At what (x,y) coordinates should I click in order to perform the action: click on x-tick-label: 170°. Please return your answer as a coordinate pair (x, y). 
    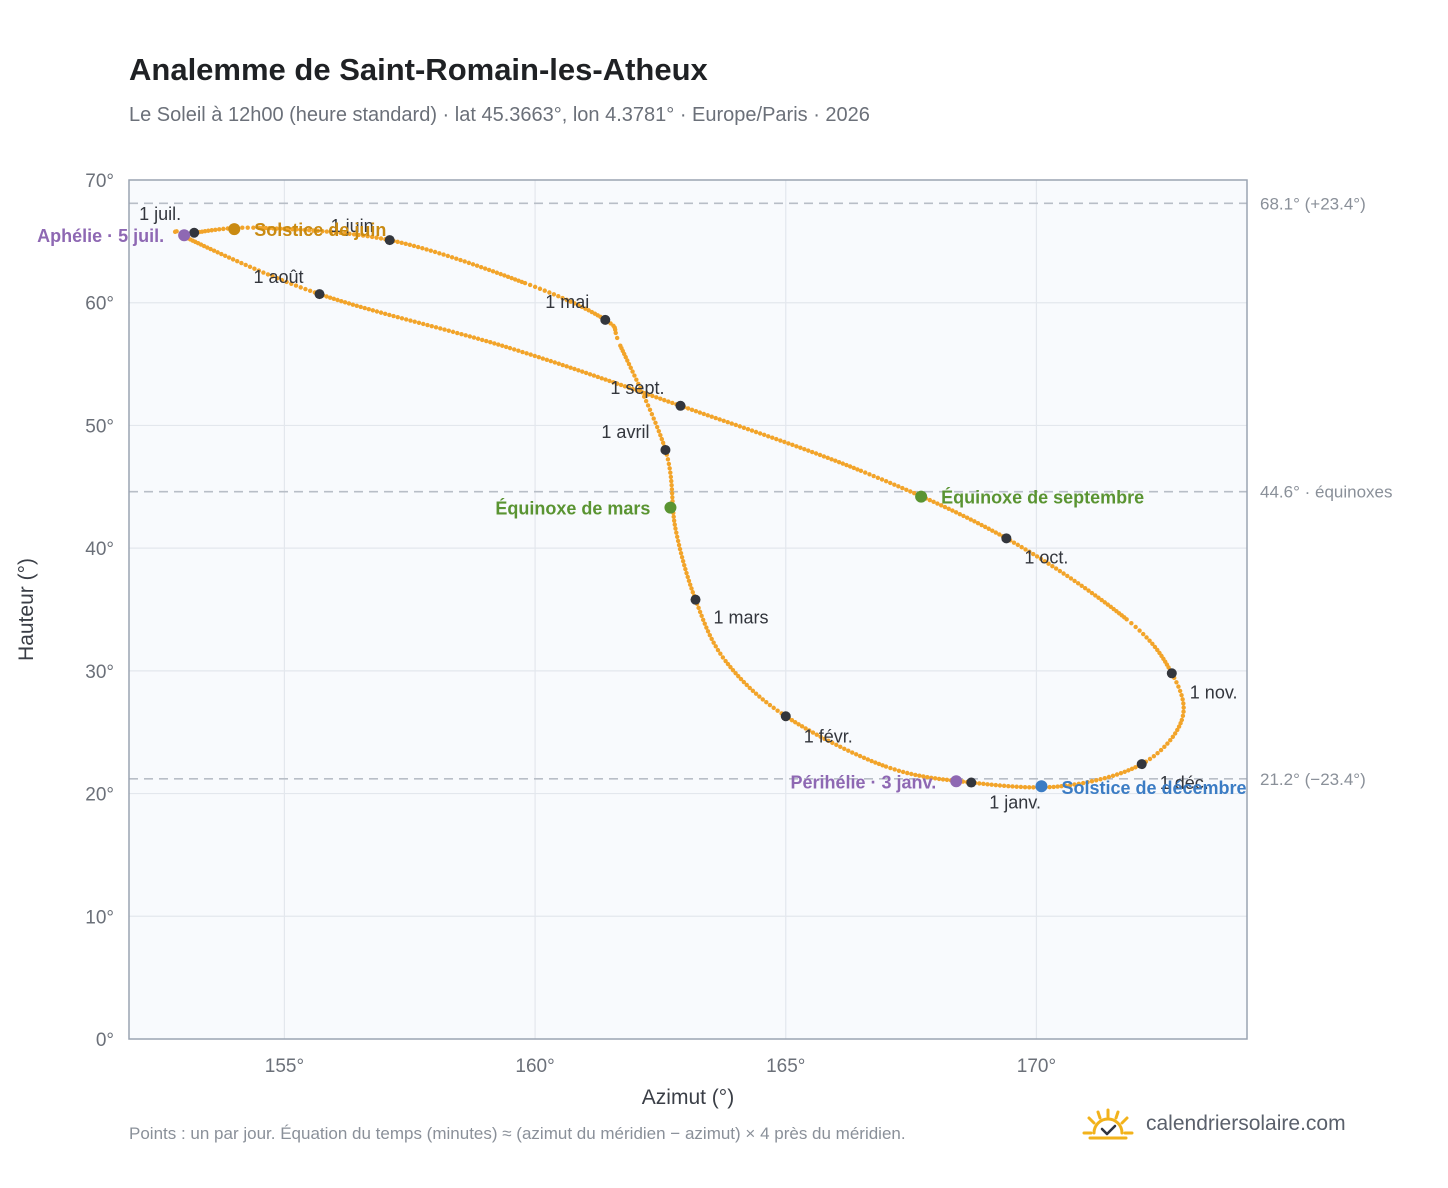
    Looking at the image, I should click on (1036, 1066).